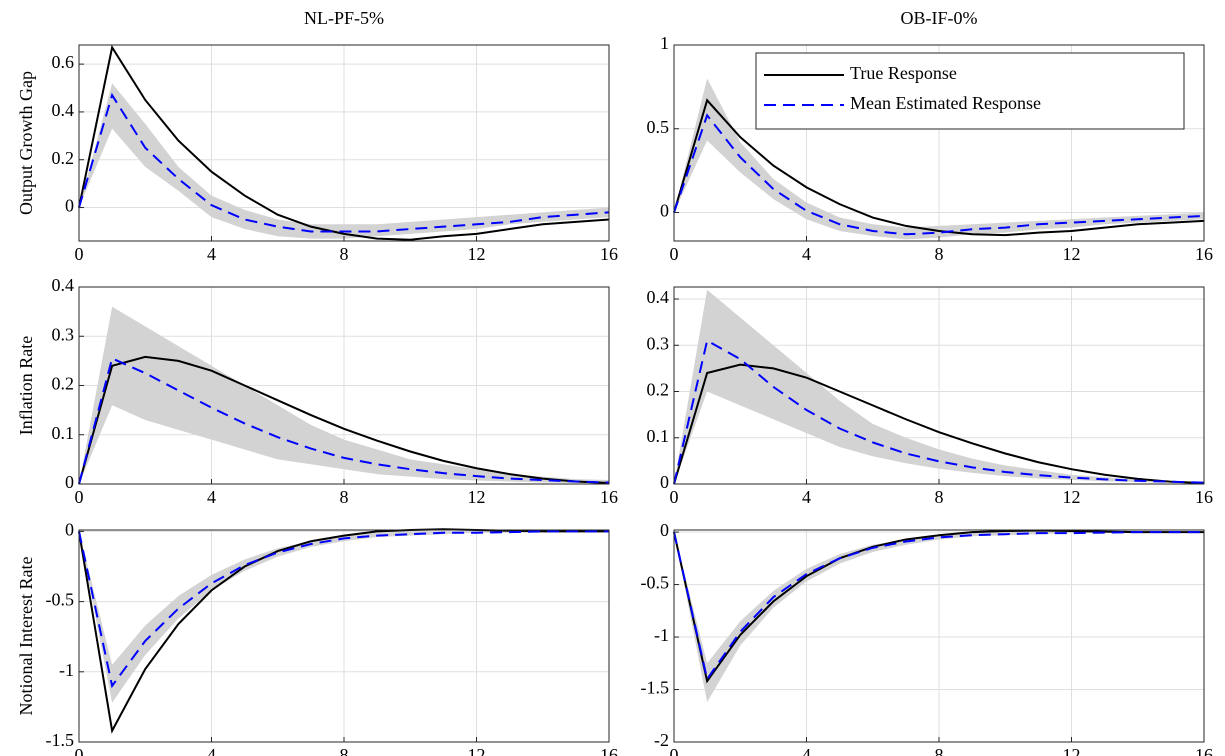 The image size is (1225, 756). Describe the element at coordinates (658, 127) in the screenshot. I see `y-tick-label: 0.5` at that location.